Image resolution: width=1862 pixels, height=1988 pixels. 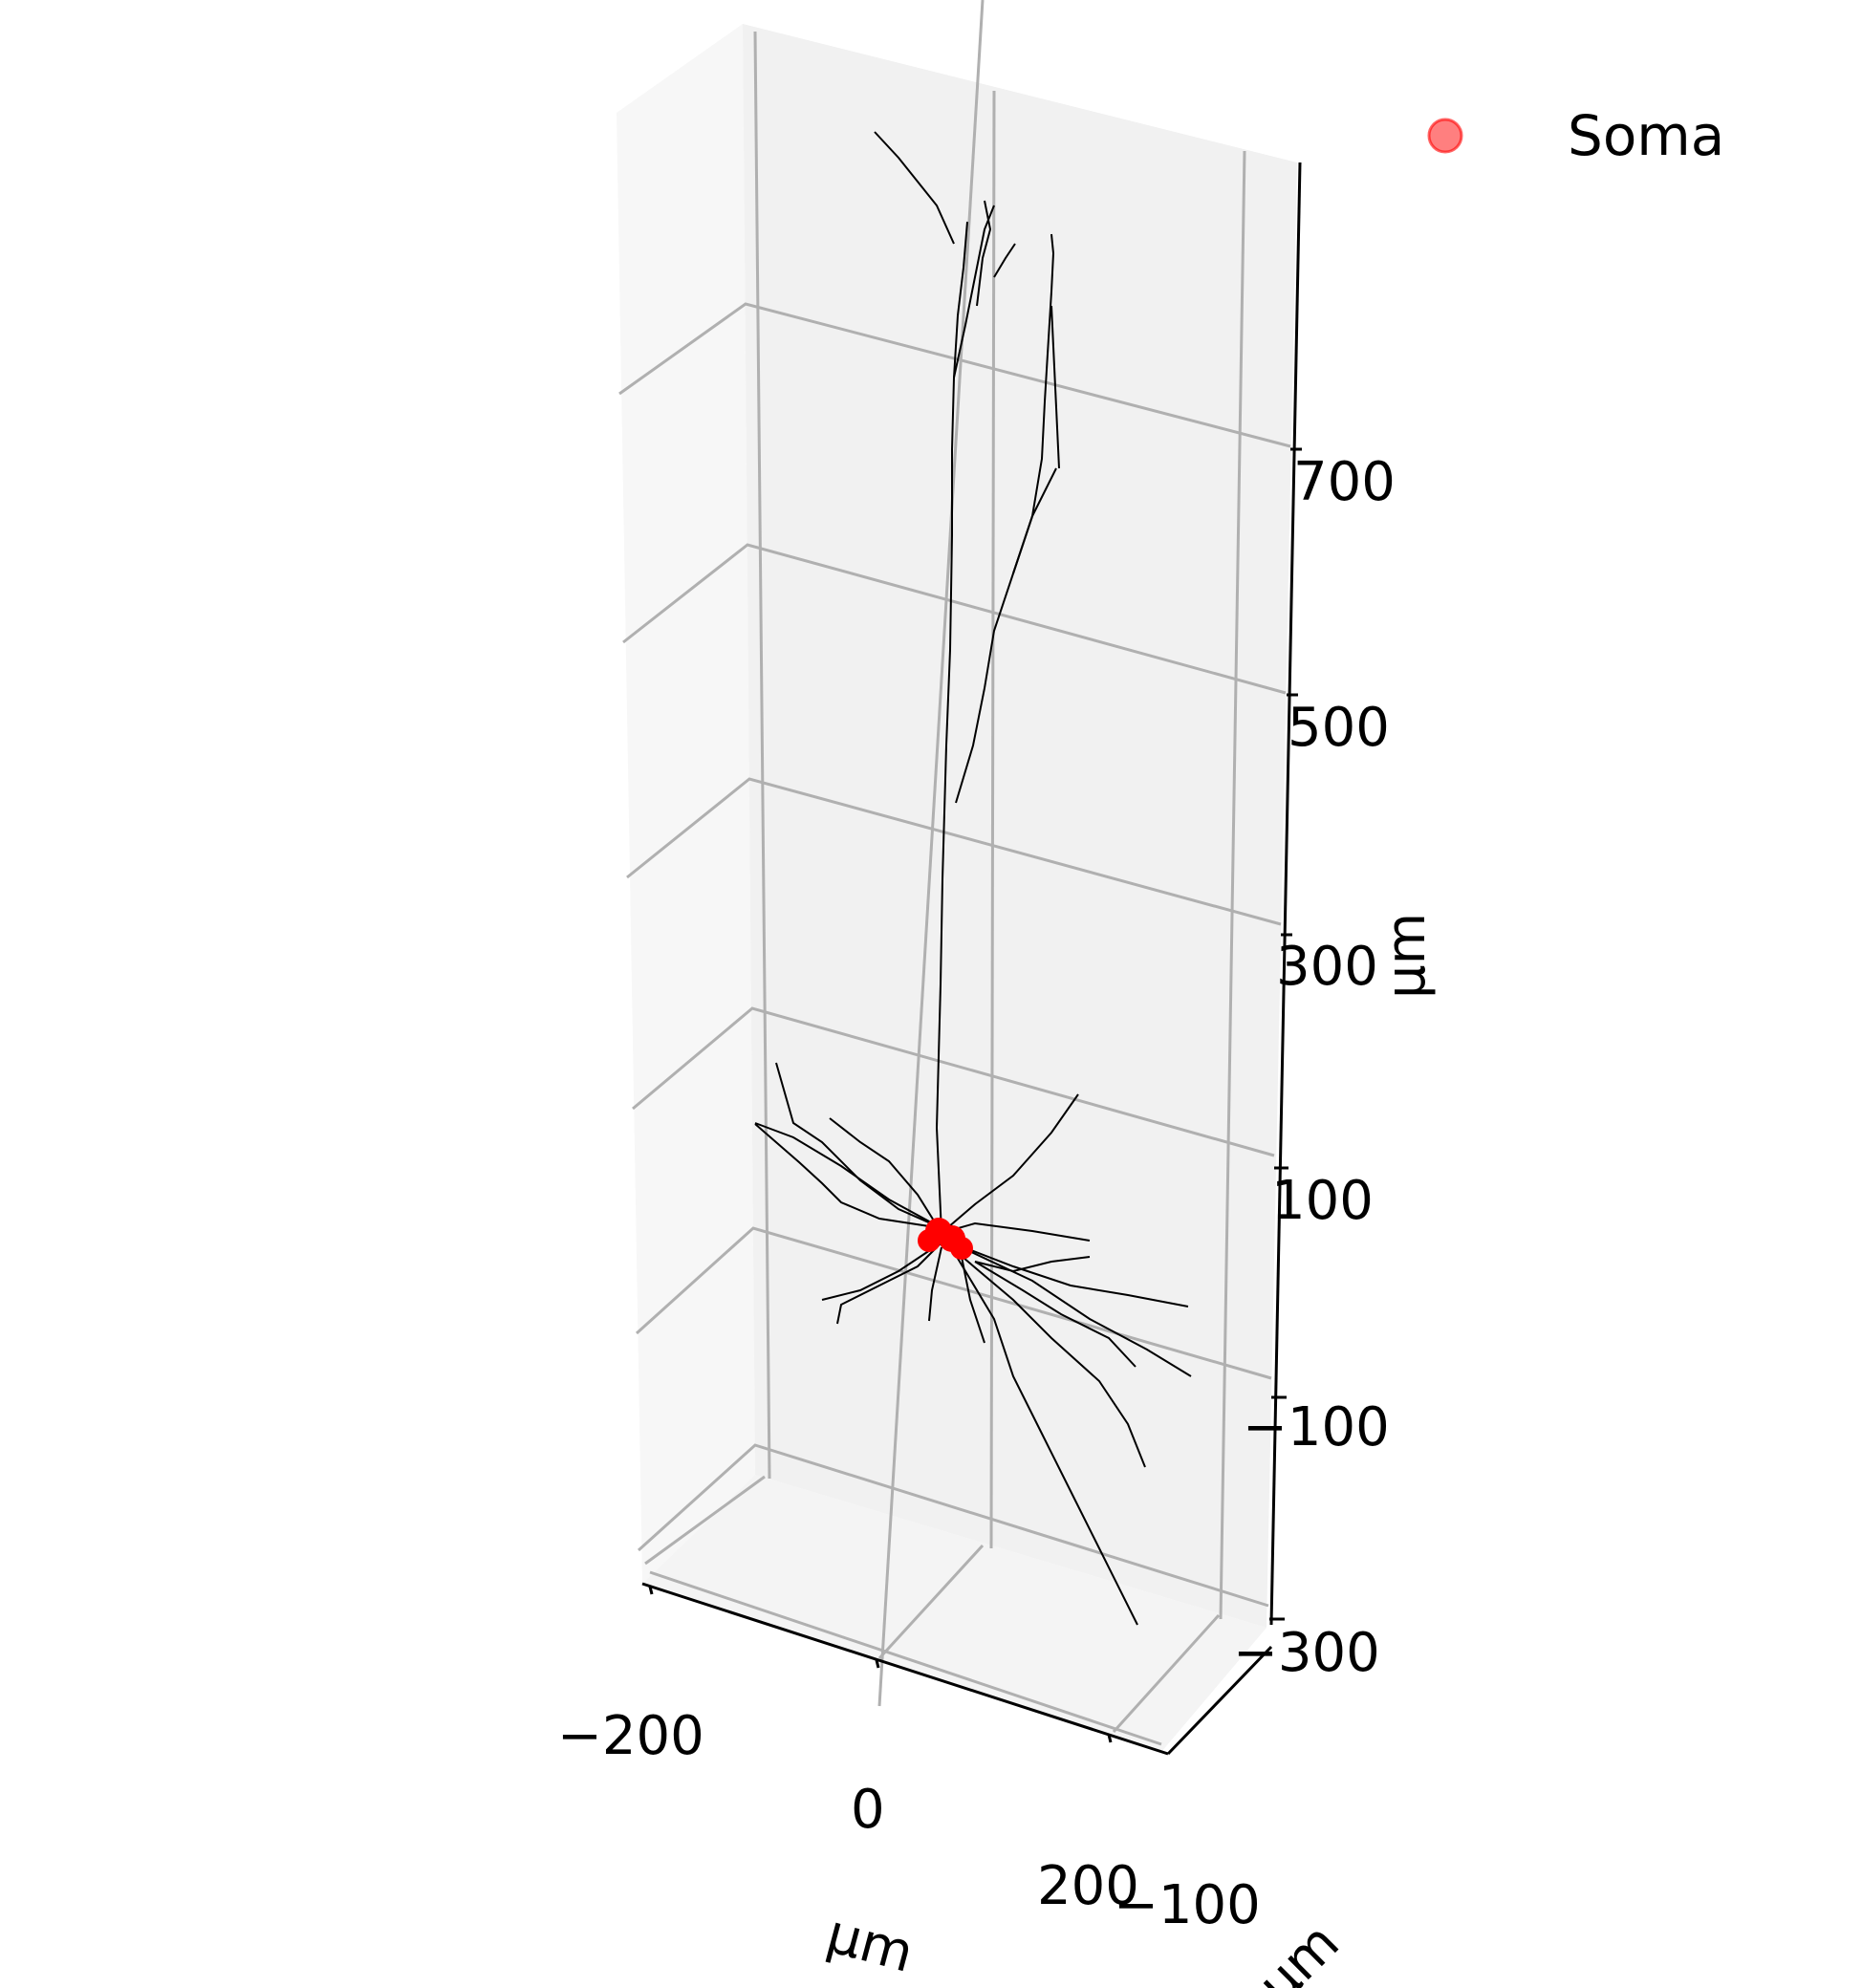 I want to click on z-tick-100: 100, so click(x=1322, y=1201).